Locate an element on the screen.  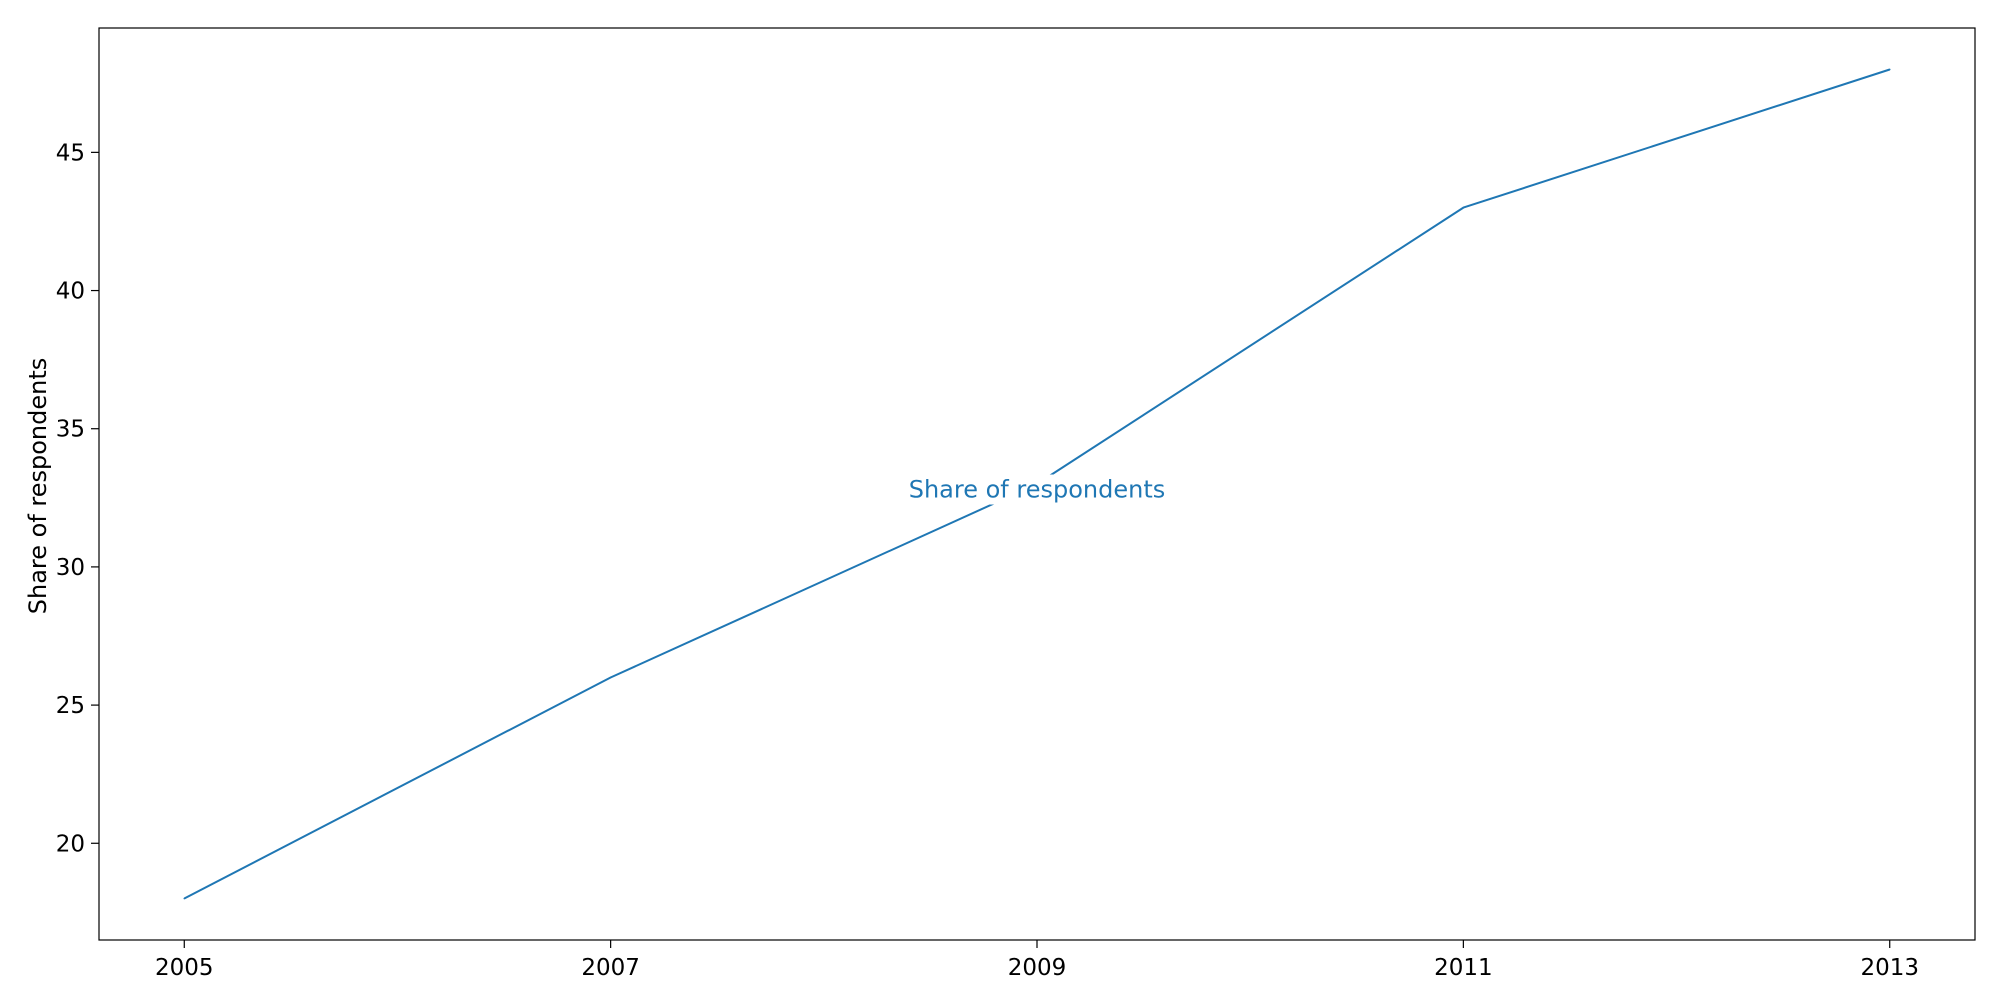
series-annotation: Share of respondents is located at coordinates (1037, 489).